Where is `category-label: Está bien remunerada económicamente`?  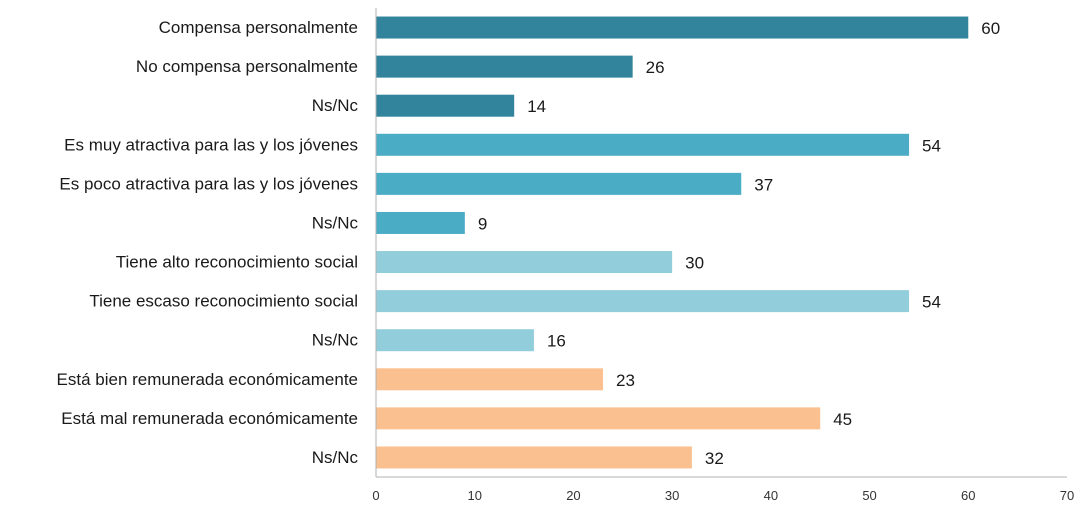
category-label: Está bien remunerada económicamente is located at coordinates (207, 379).